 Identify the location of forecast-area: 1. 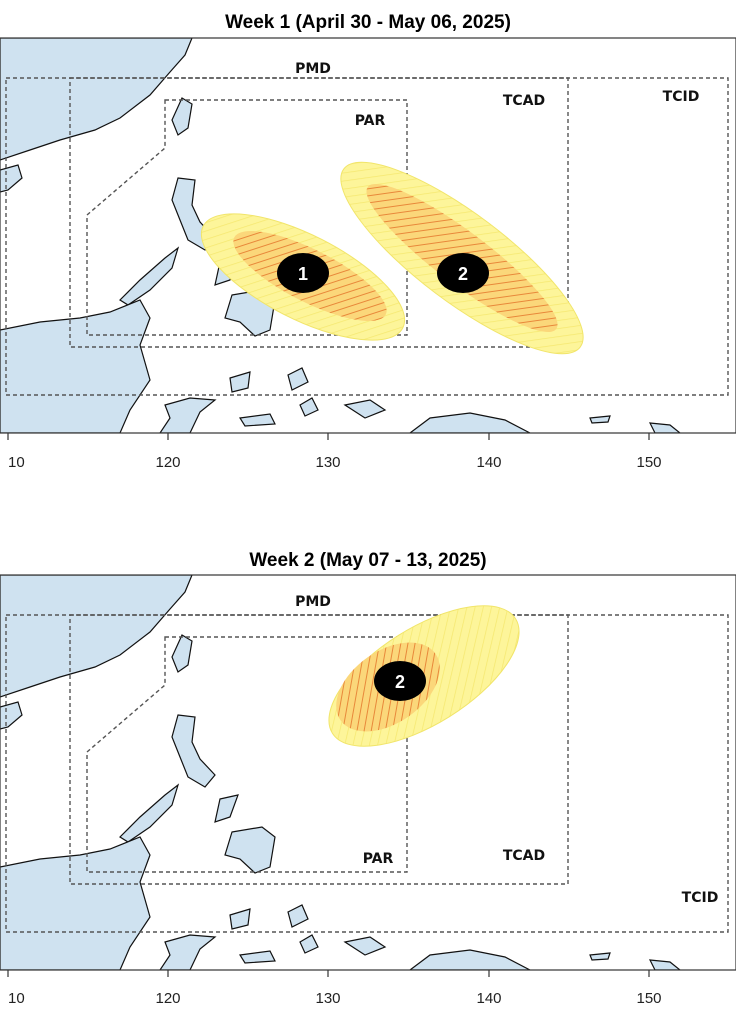
(303, 277).